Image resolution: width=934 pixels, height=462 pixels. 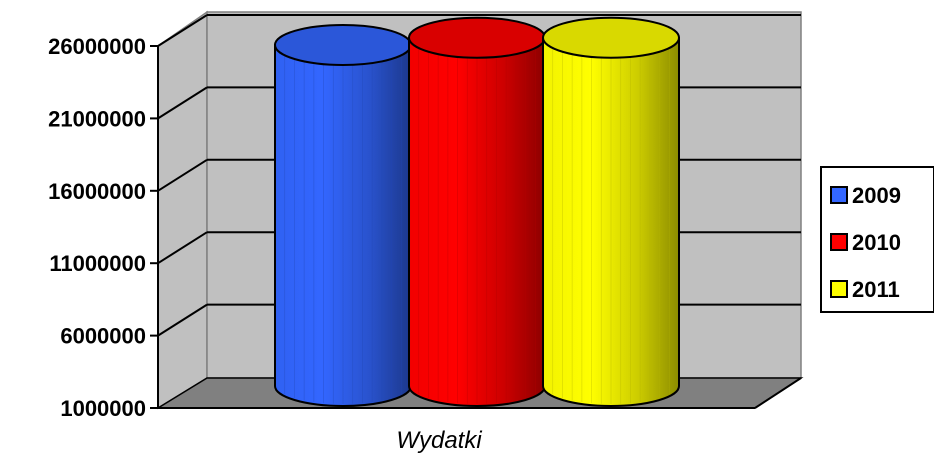 What do you see at coordinates (839, 195) in the screenshot?
I see `legend-swatch-2009` at bounding box center [839, 195].